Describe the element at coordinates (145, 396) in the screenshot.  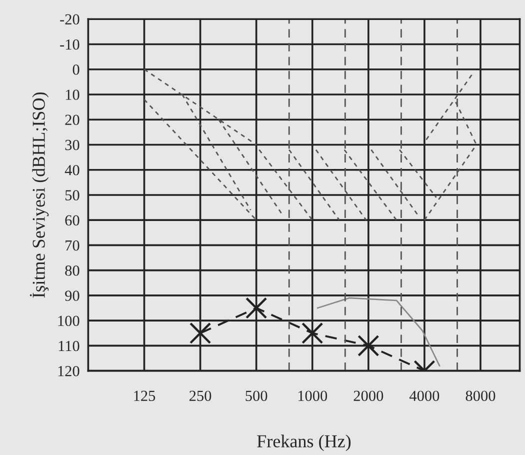
I see `x-tick-label: 125` at that location.